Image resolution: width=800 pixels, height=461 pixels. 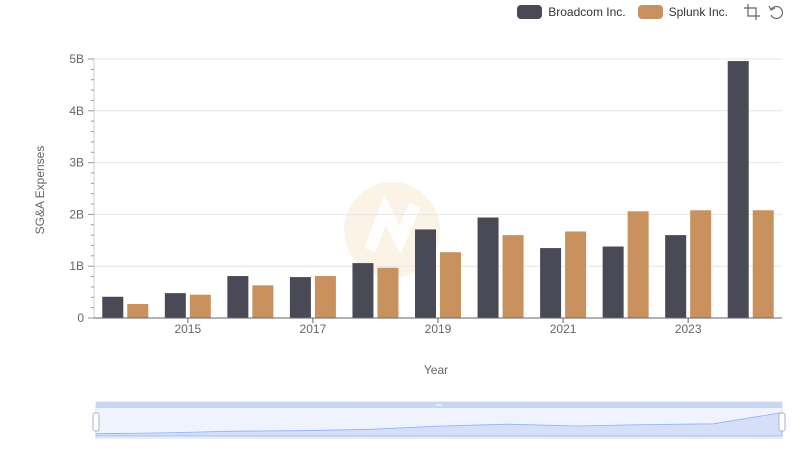 What do you see at coordinates (563, 329) in the screenshot?
I see `x-tick-label: 2021` at bounding box center [563, 329].